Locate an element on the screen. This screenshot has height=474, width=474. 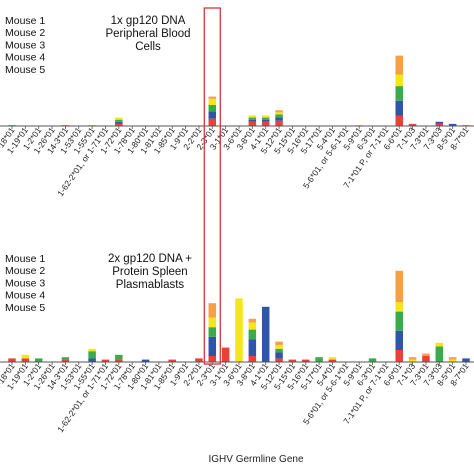
title-line: Cells is located at coordinates (148, 47).